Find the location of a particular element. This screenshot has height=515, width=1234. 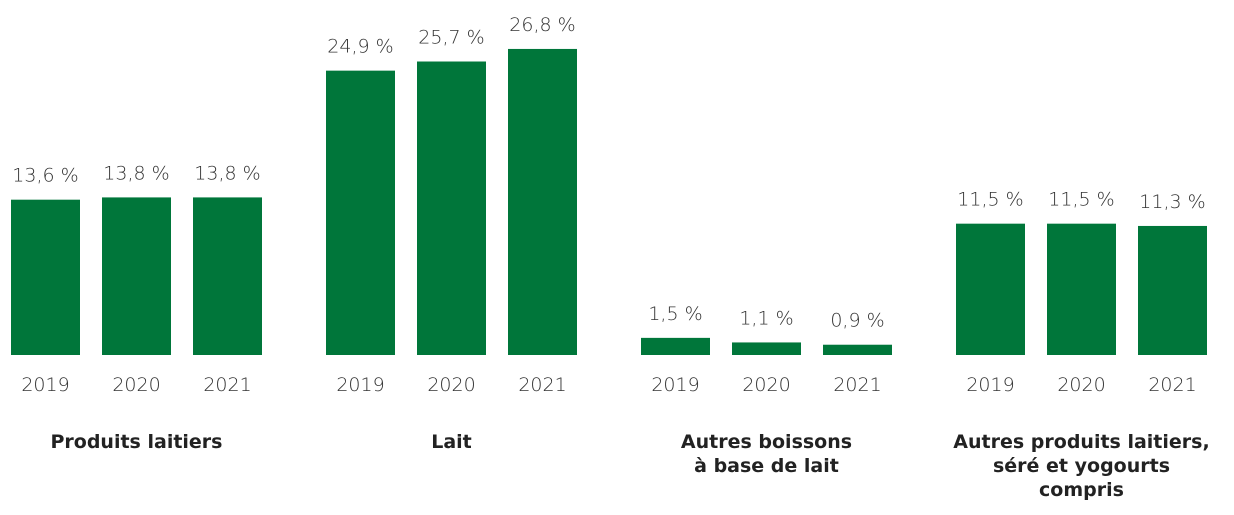

value-label: 26,8 % is located at coordinates (542, 25).